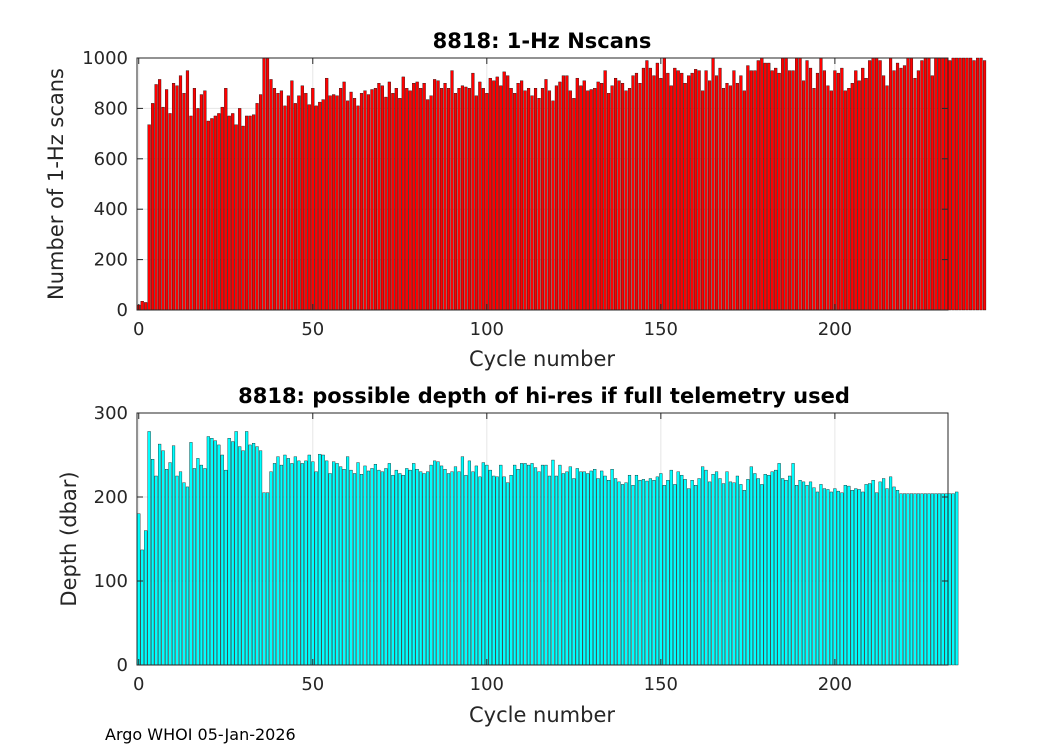 The width and height of the screenshot is (1050, 750). What do you see at coordinates (111, 413) in the screenshot?
I see `y-tick-label: 300` at bounding box center [111, 413].